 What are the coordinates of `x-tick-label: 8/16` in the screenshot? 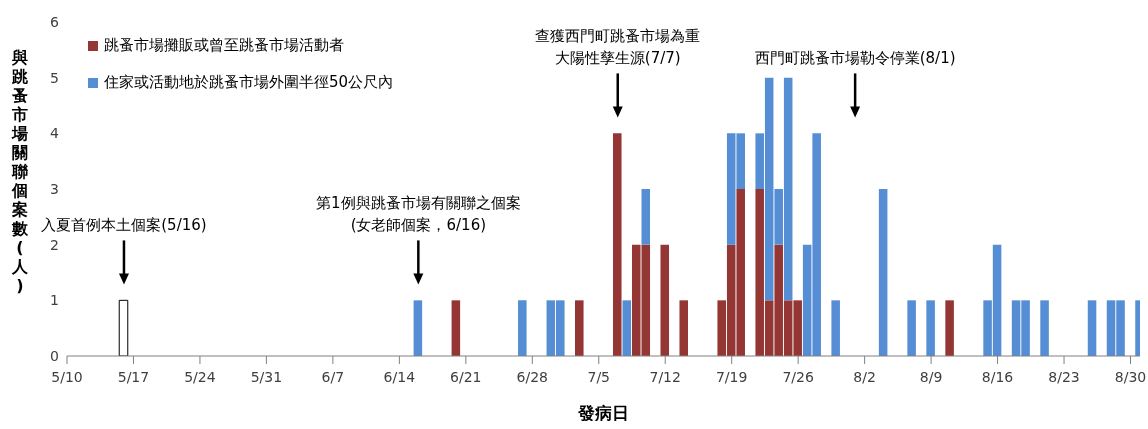 It's located at (997, 376).